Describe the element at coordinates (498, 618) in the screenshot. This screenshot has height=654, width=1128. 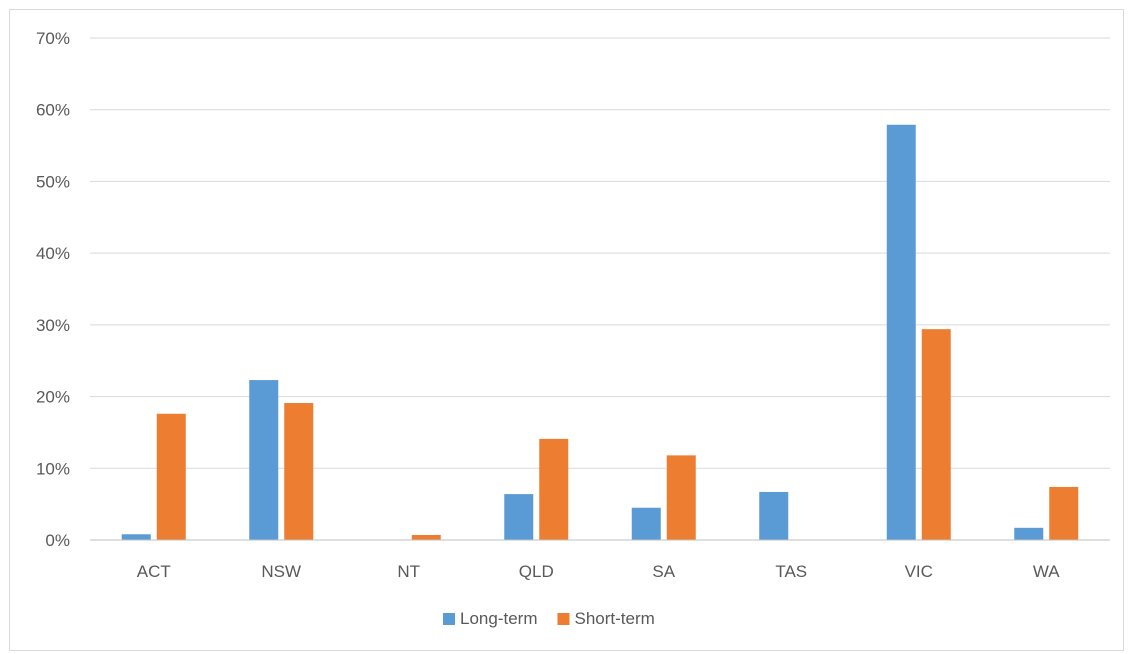
I see `legend-label: Long-term` at that location.